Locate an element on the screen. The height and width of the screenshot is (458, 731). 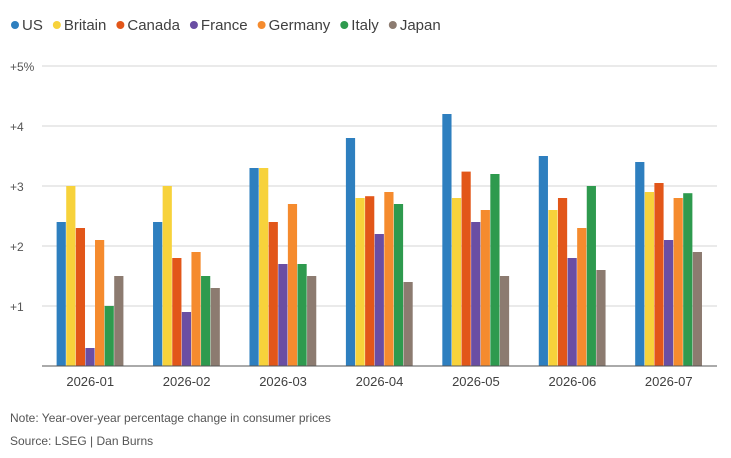
y-tick-label: +5% is located at coordinates (22, 67).